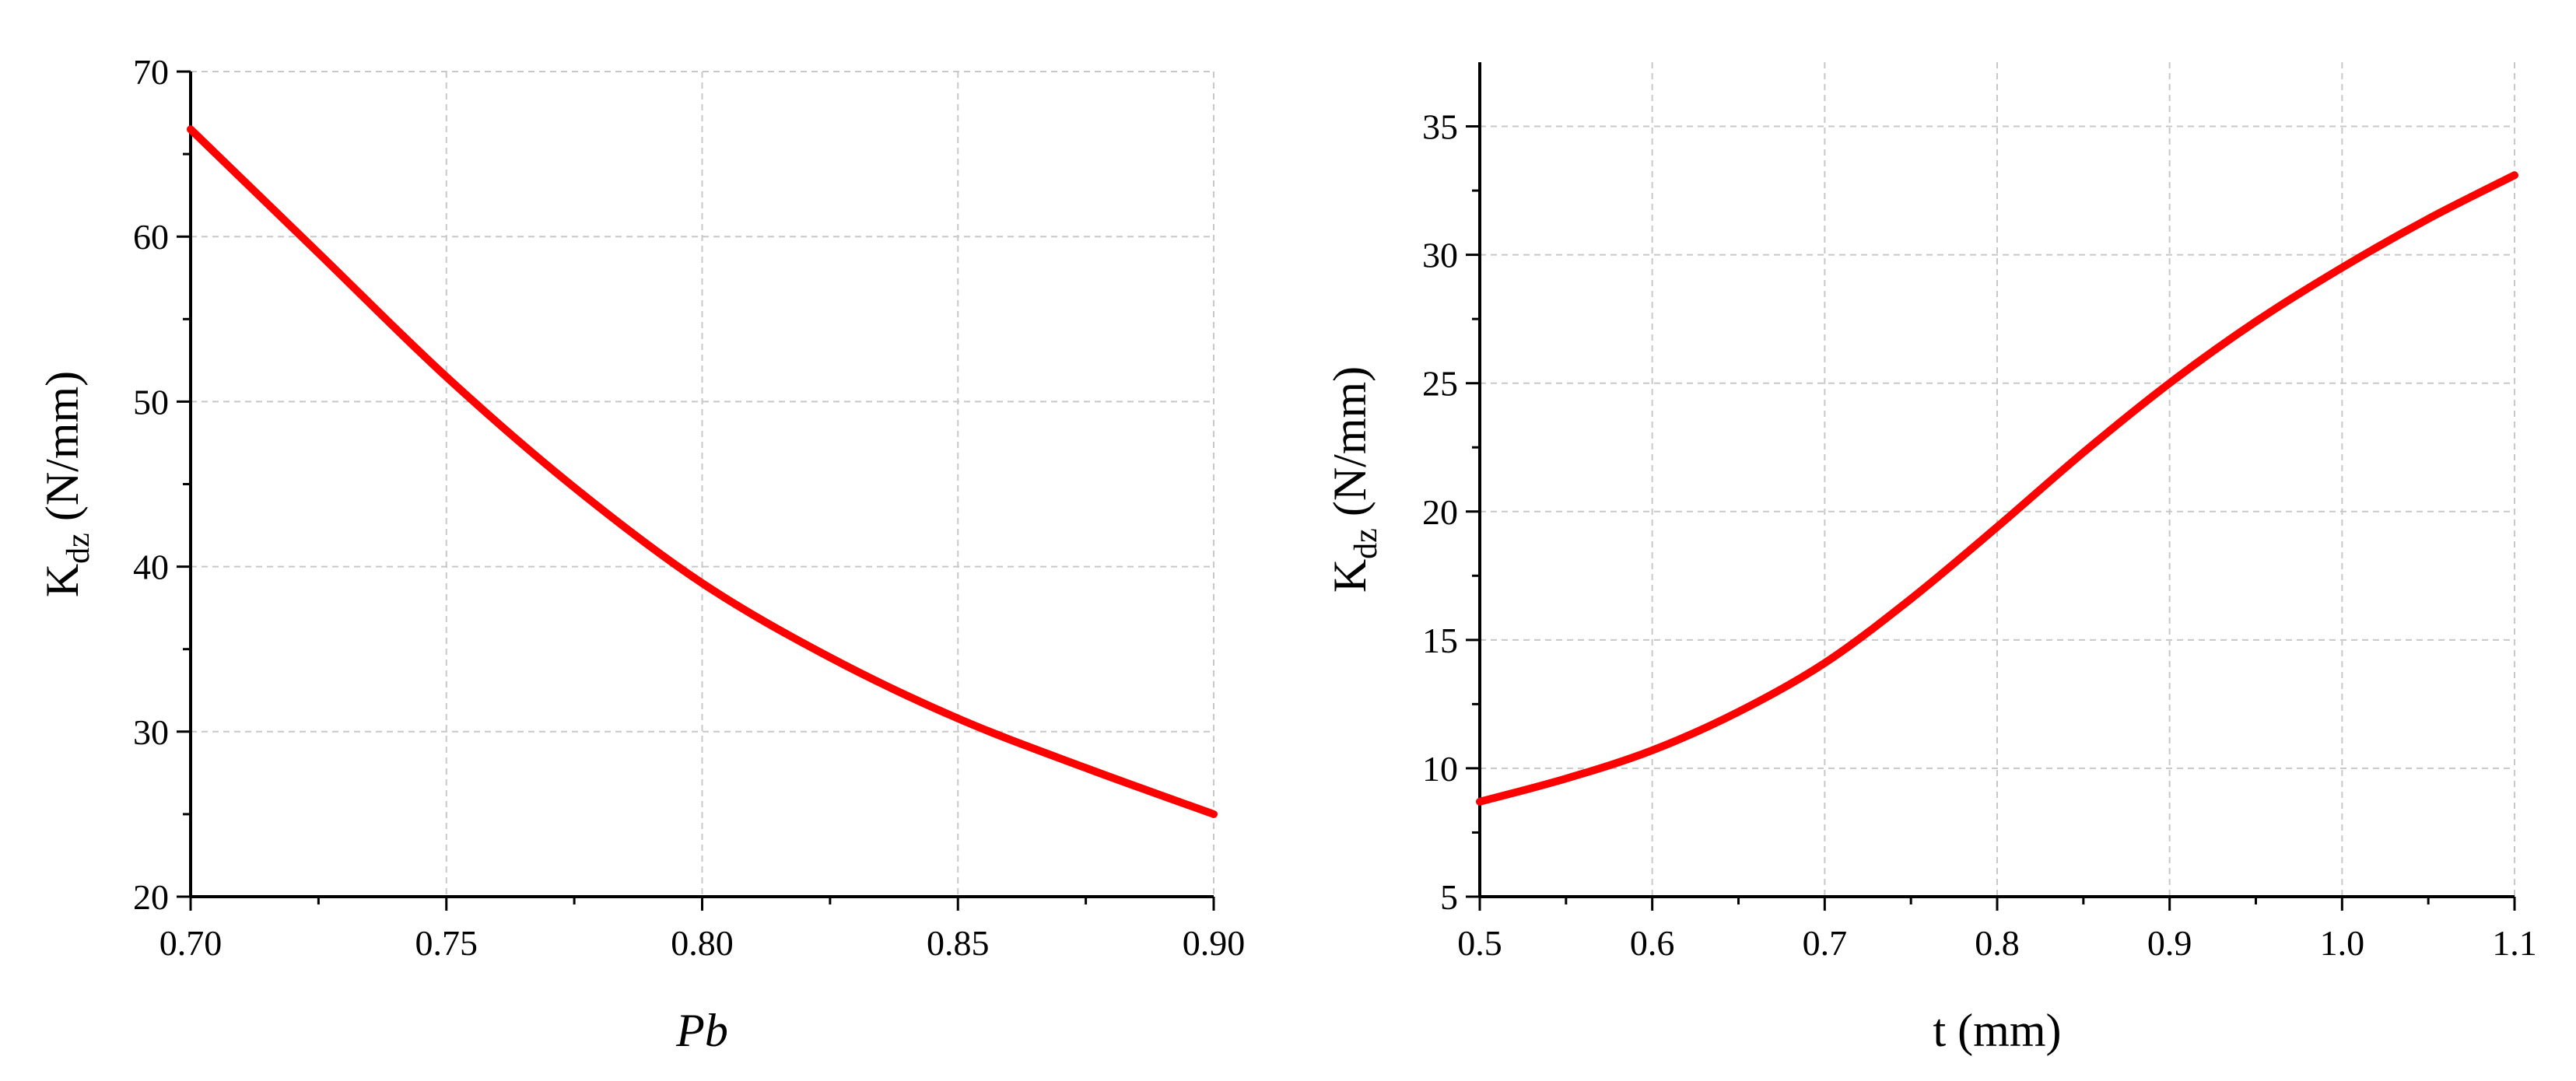 The image size is (2576, 1081). Describe the element at coordinates (151, 237) in the screenshot. I see `y-tick-label: 60` at that location.